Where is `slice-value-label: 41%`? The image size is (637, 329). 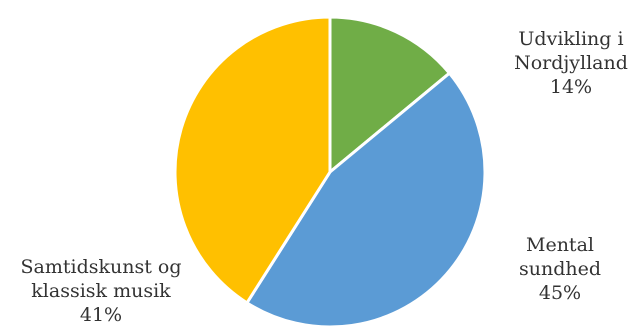 slice-value-label: 41% is located at coordinates (101, 315).